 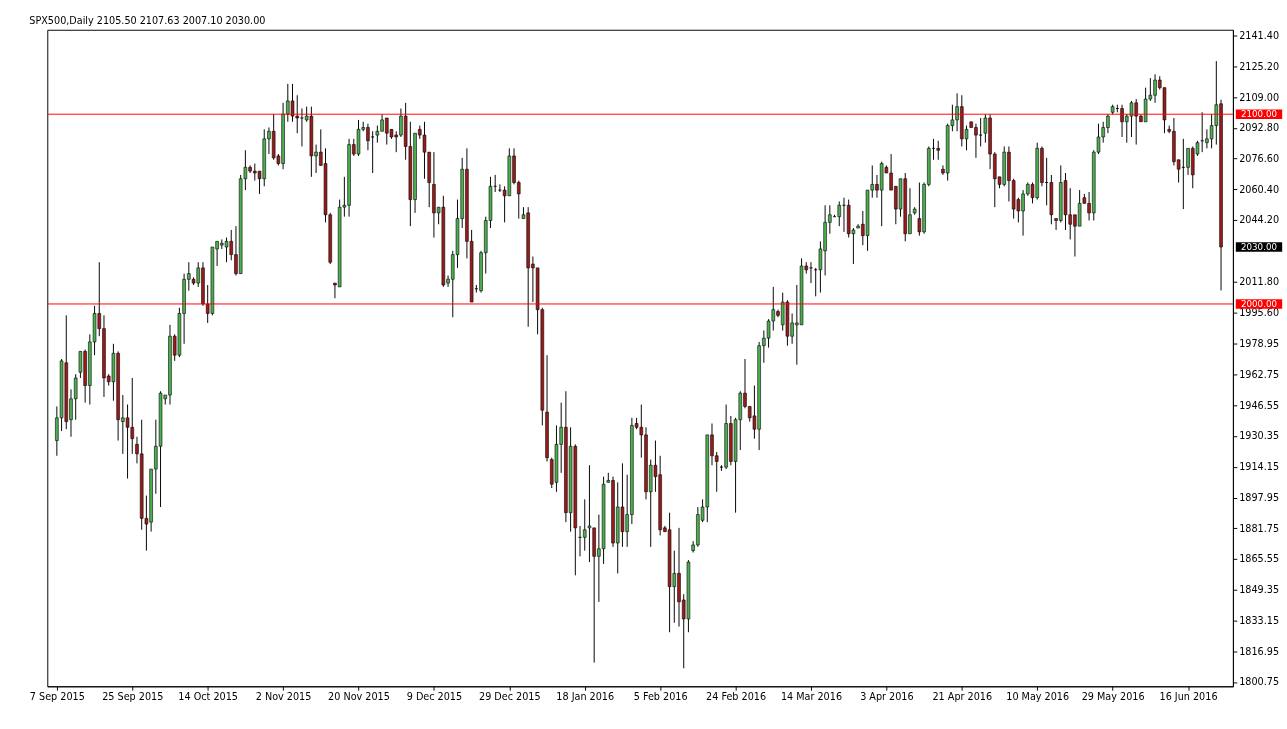 I want to click on x-tick-label: 2 Nov 2015, so click(x=283, y=697).